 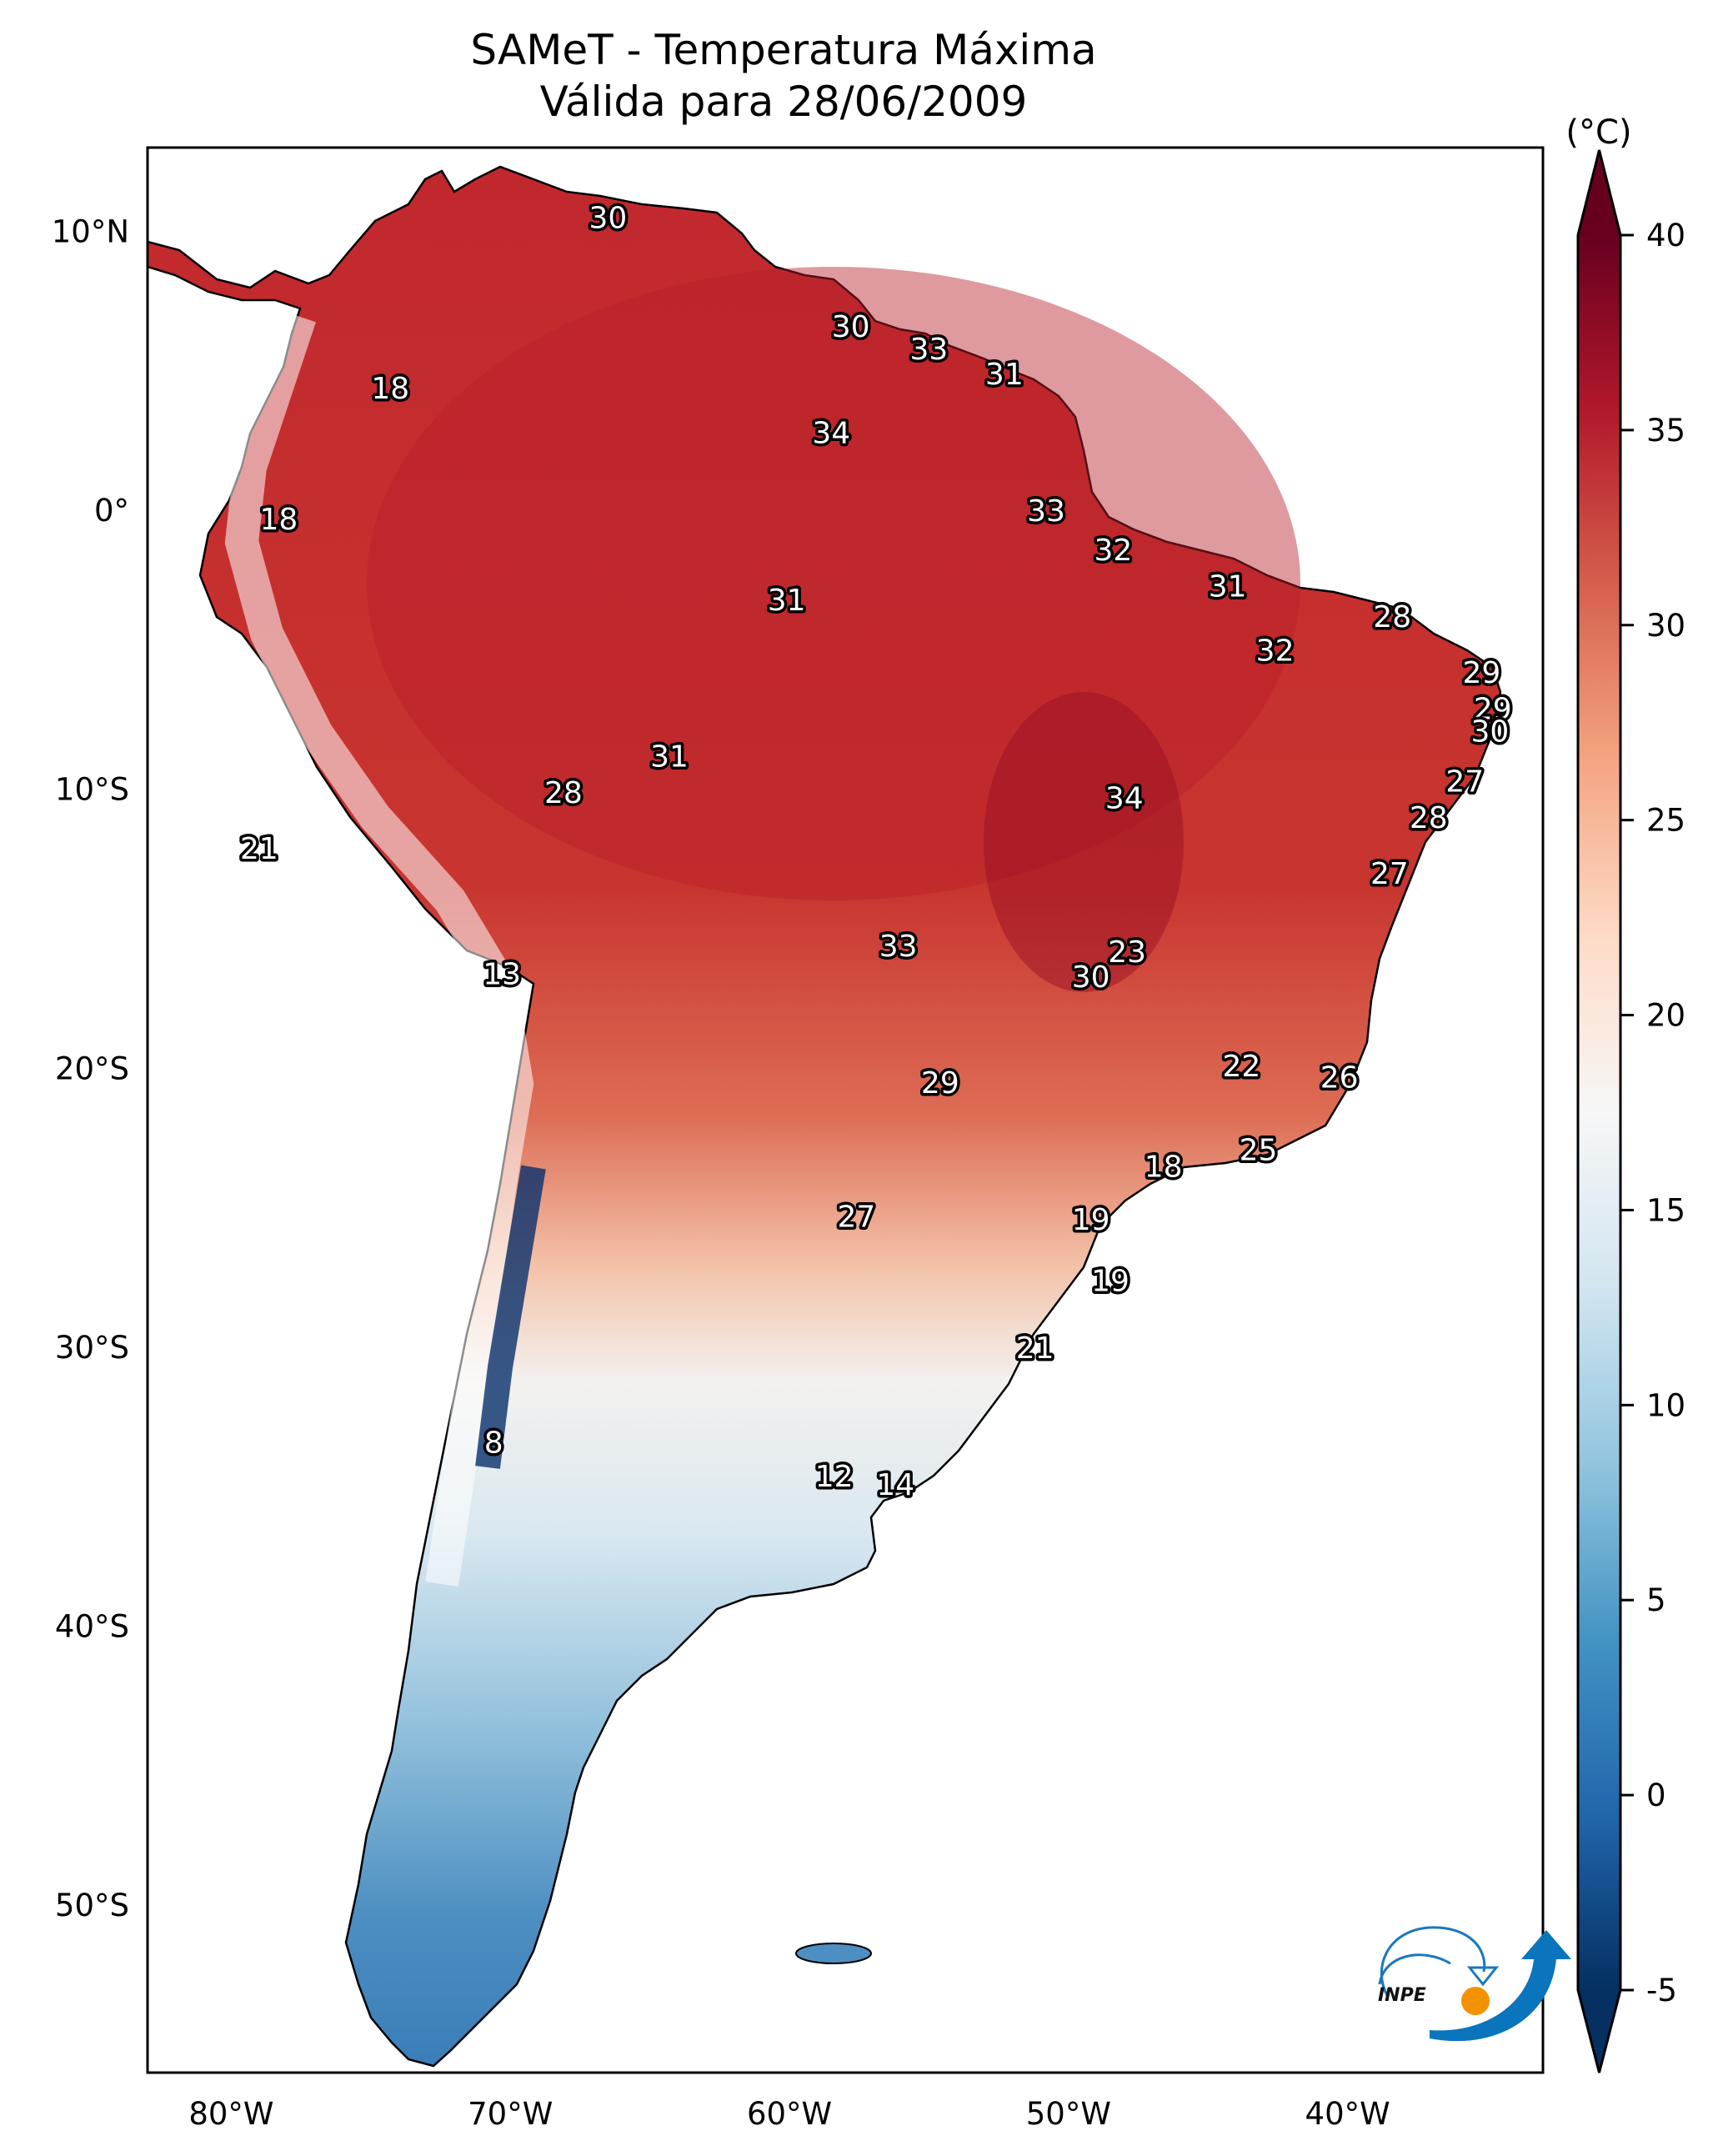 I want to click on andes-cold-core, so click(x=511, y=1317).